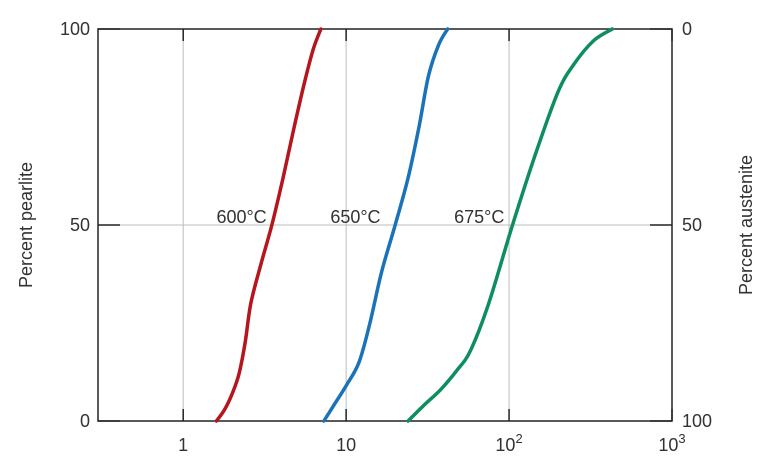 Image resolution: width=770 pixels, height=466 pixels. Describe the element at coordinates (26, 225) in the screenshot. I see `y-axis-left-label: Percent pearlite` at that location.